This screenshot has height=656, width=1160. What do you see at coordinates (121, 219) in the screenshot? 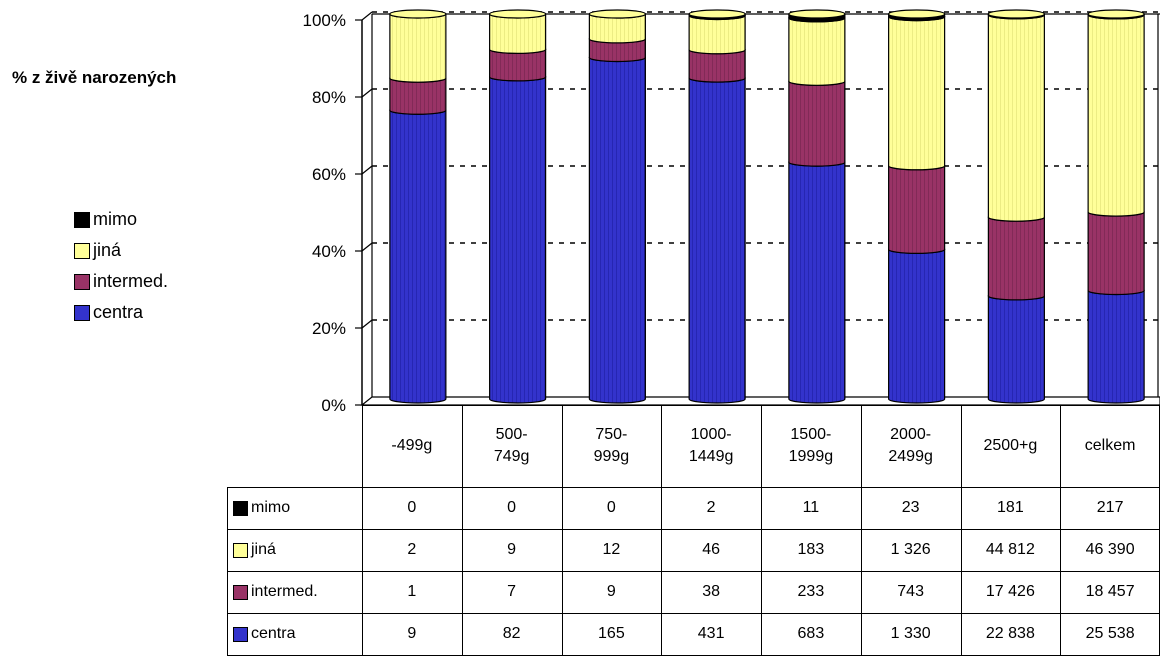
I see `legend-item-mimo: mimo` at bounding box center [121, 219].